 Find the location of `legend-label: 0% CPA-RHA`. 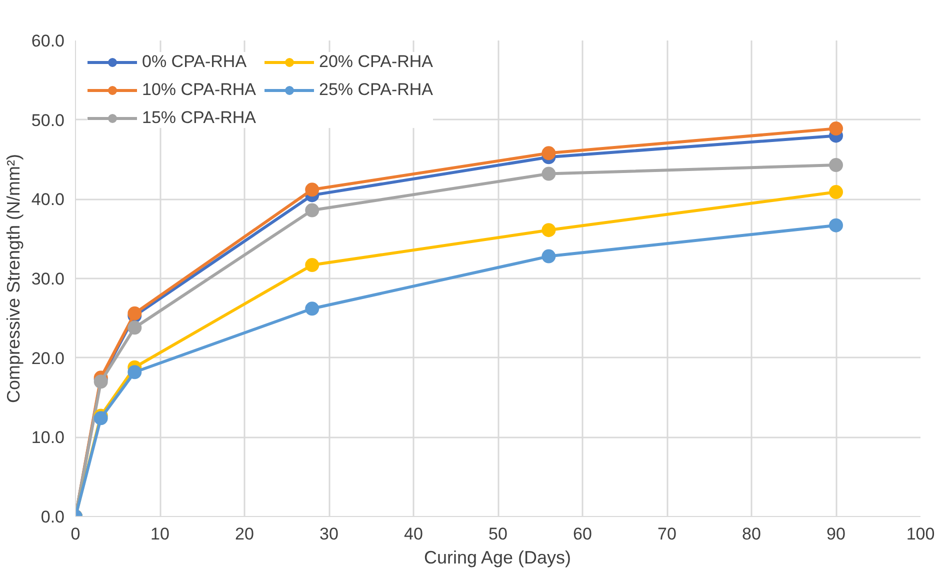

legend-label: 0% CPA-RHA is located at coordinates (194, 62).